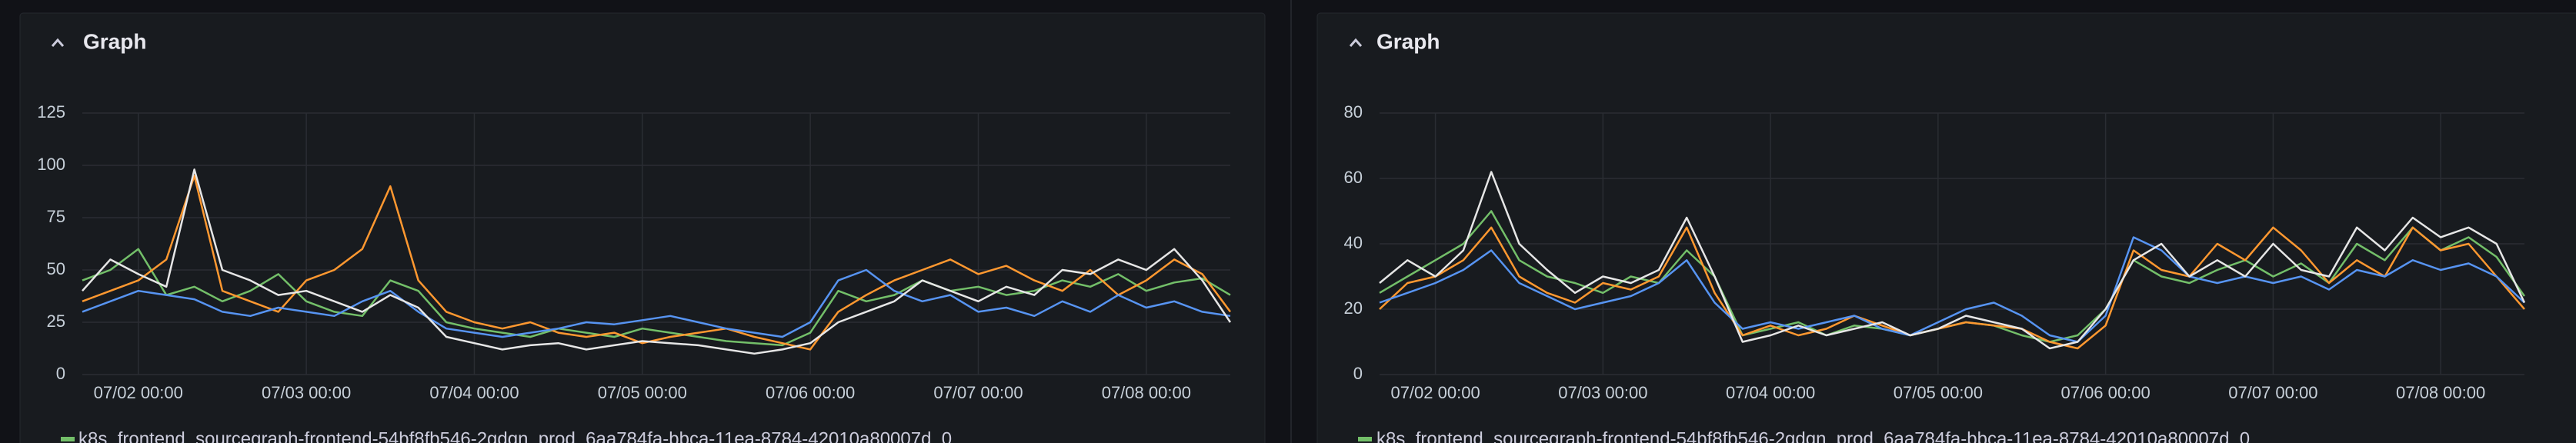 Image resolution: width=2576 pixels, height=443 pixels. What do you see at coordinates (56, 216) in the screenshot?
I see `y-tick-label: 75` at bounding box center [56, 216].